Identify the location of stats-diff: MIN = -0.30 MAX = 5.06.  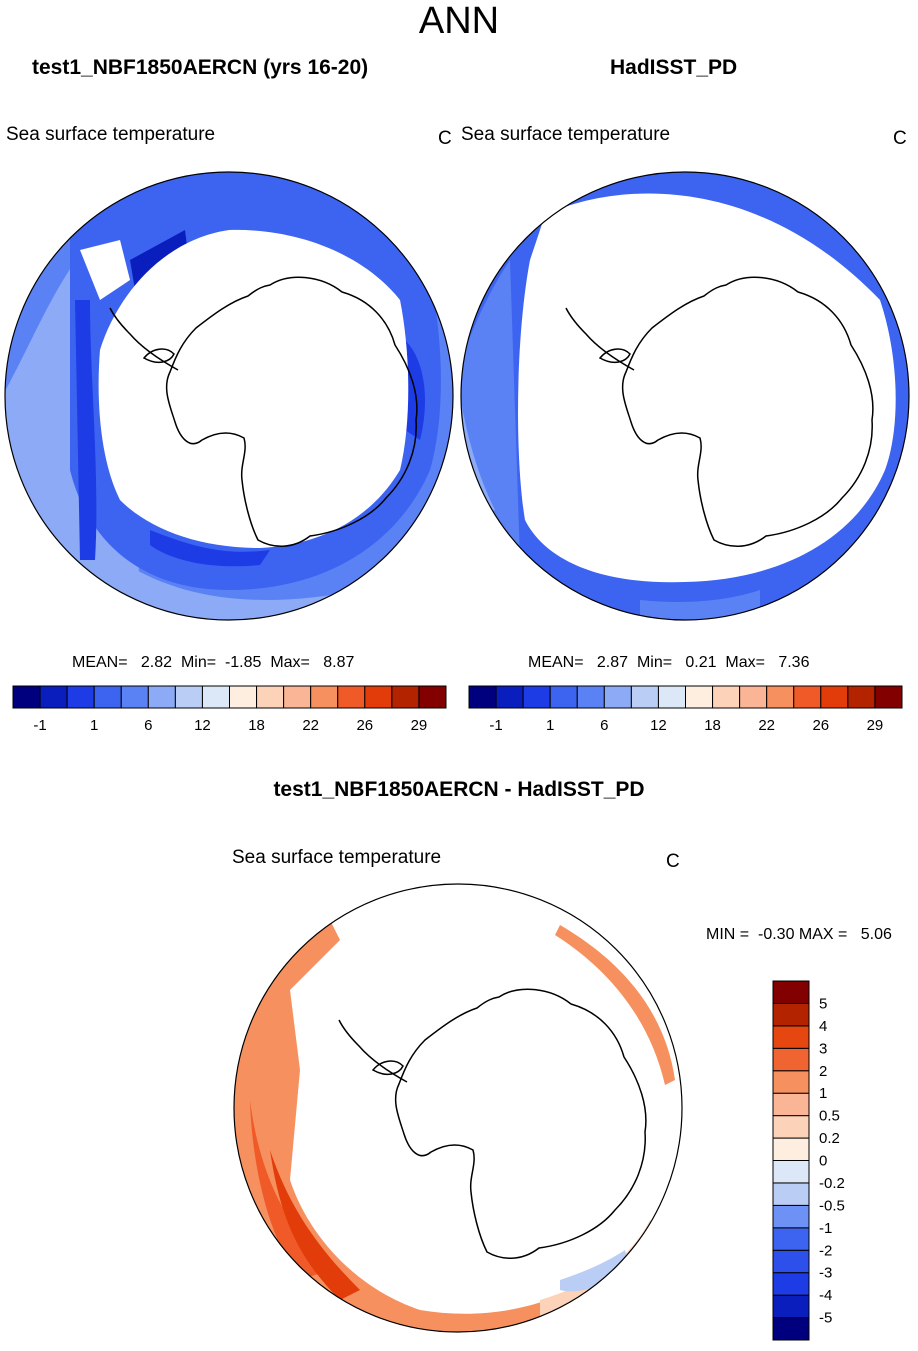
(799, 934).